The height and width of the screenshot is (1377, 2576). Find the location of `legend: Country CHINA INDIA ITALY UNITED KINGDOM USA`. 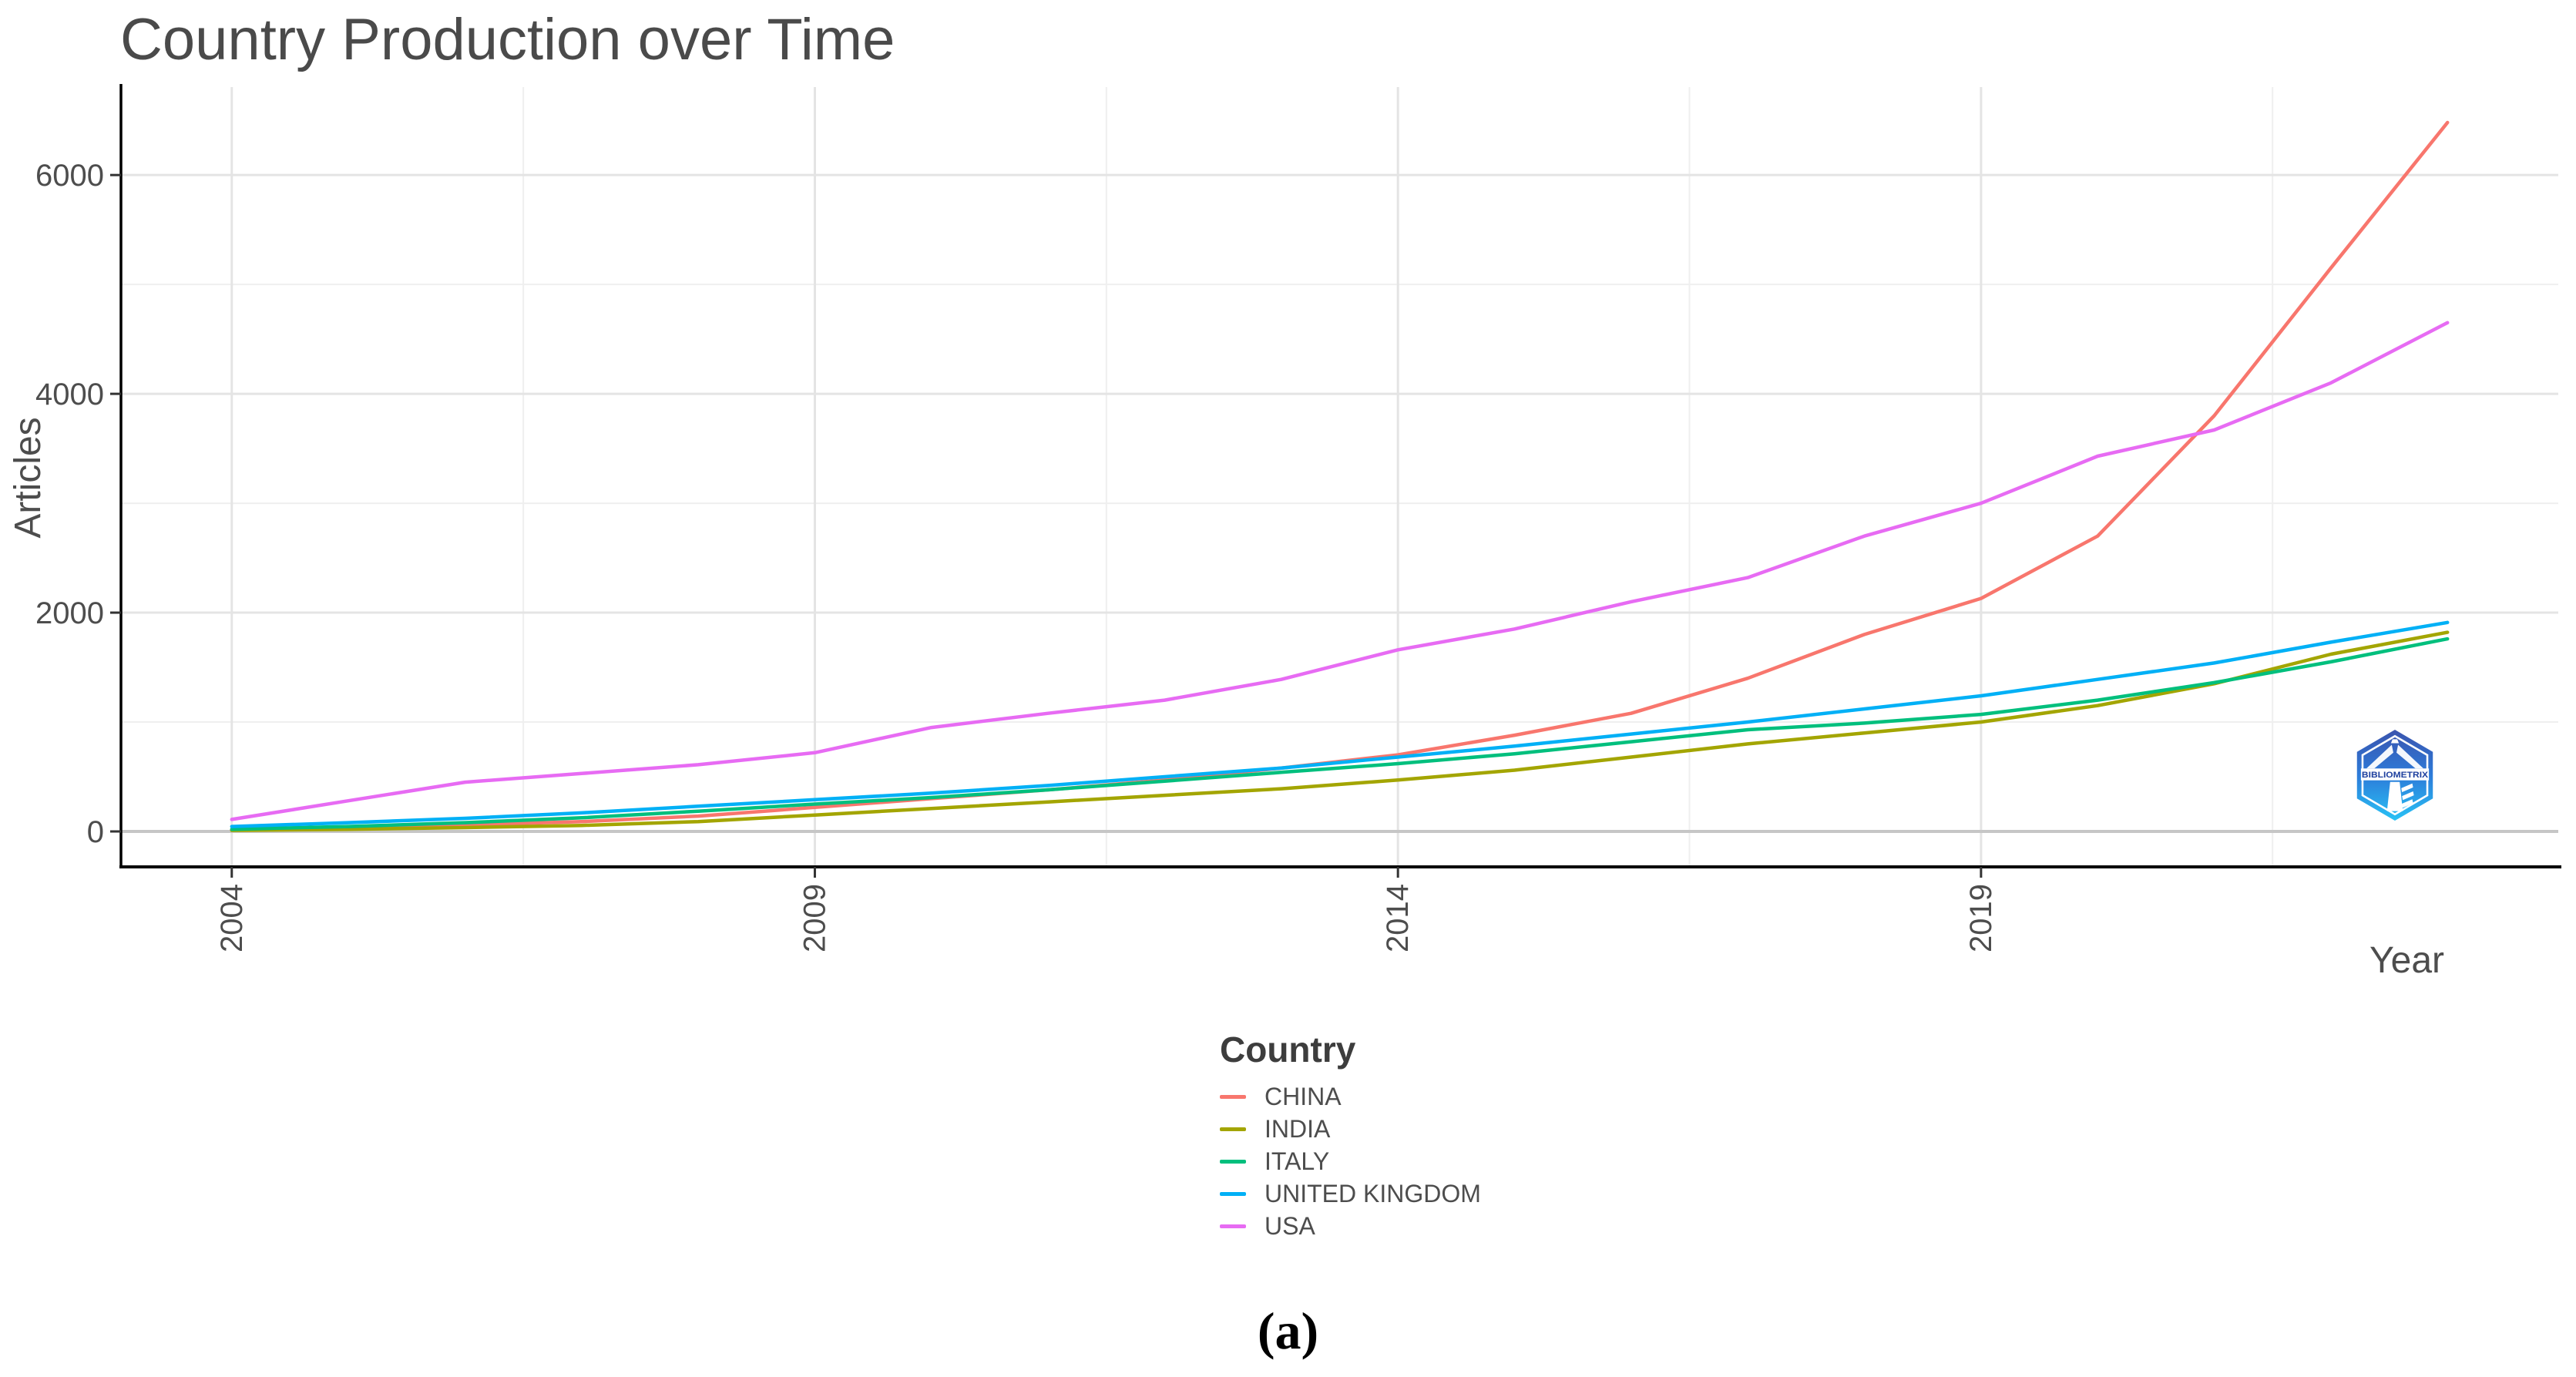

legend: Country CHINA INDIA ITALY UNITED KINGDOM USA is located at coordinates (1350, 1135).